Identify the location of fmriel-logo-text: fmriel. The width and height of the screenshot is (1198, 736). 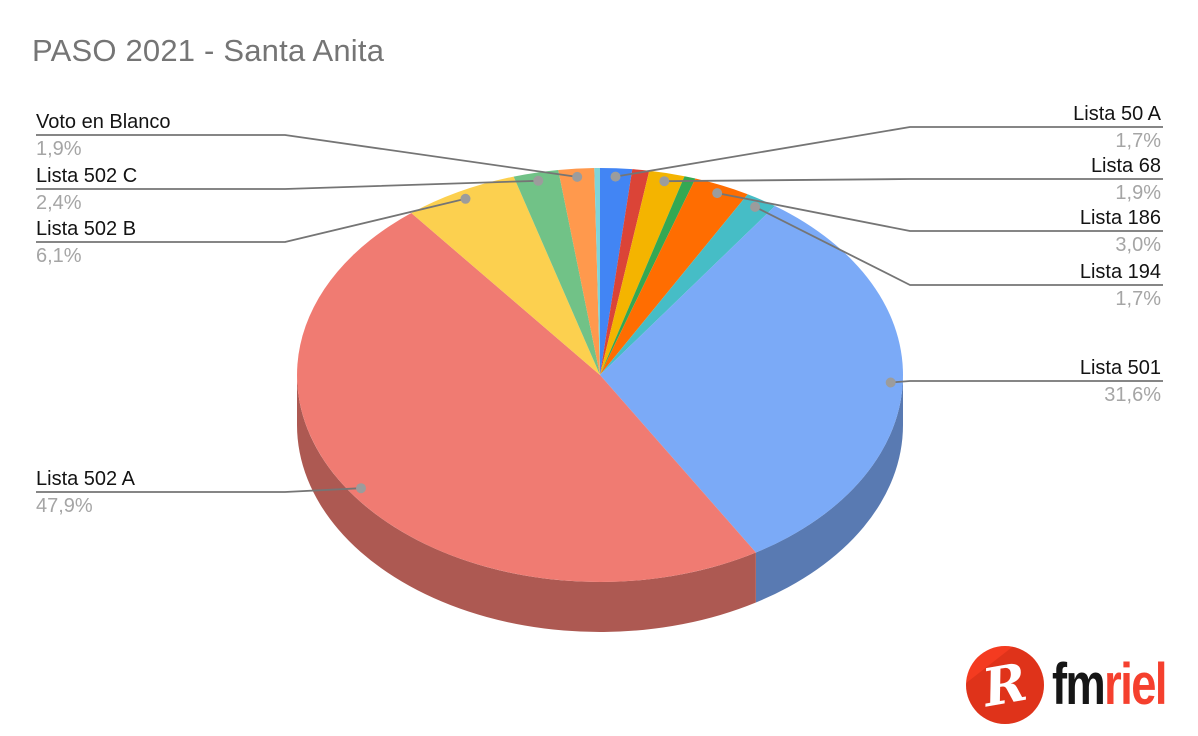
(1109, 685).